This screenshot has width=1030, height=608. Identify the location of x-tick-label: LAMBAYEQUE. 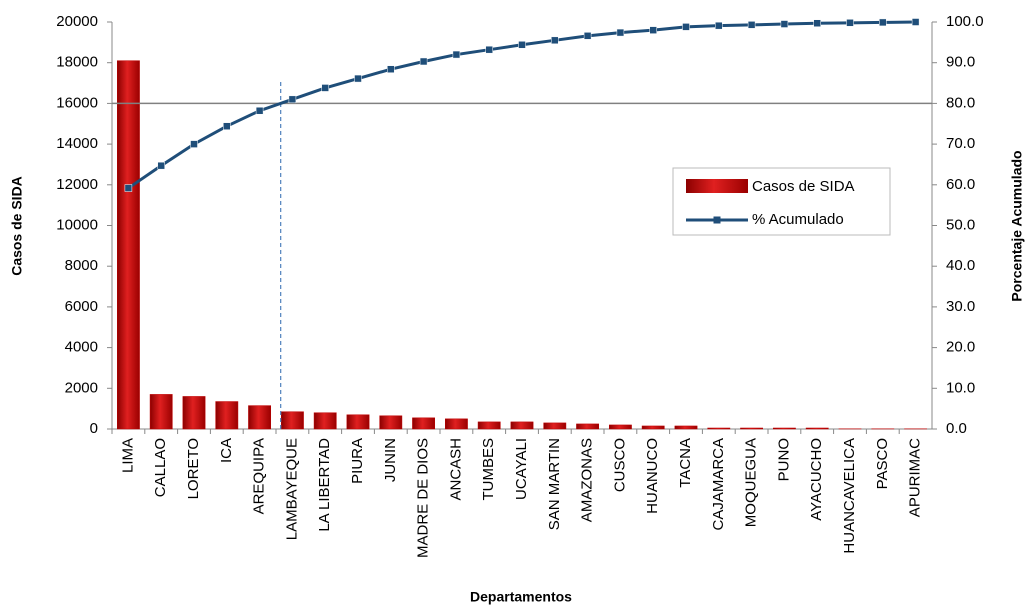
(291, 489).